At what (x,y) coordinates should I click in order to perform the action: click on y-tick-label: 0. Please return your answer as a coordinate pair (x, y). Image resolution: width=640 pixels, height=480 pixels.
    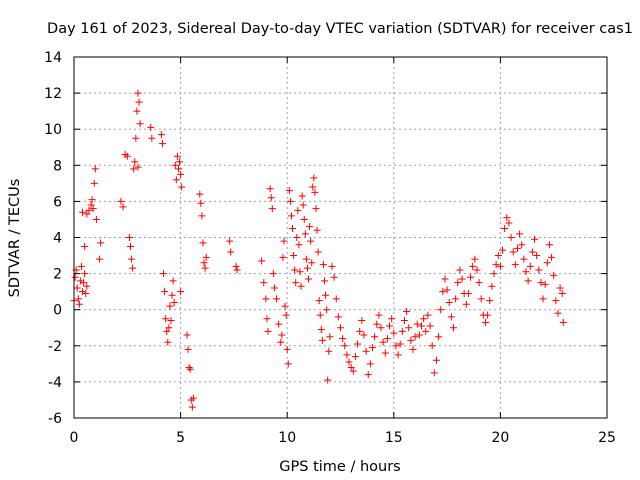
    Looking at the image, I should click on (57, 311).